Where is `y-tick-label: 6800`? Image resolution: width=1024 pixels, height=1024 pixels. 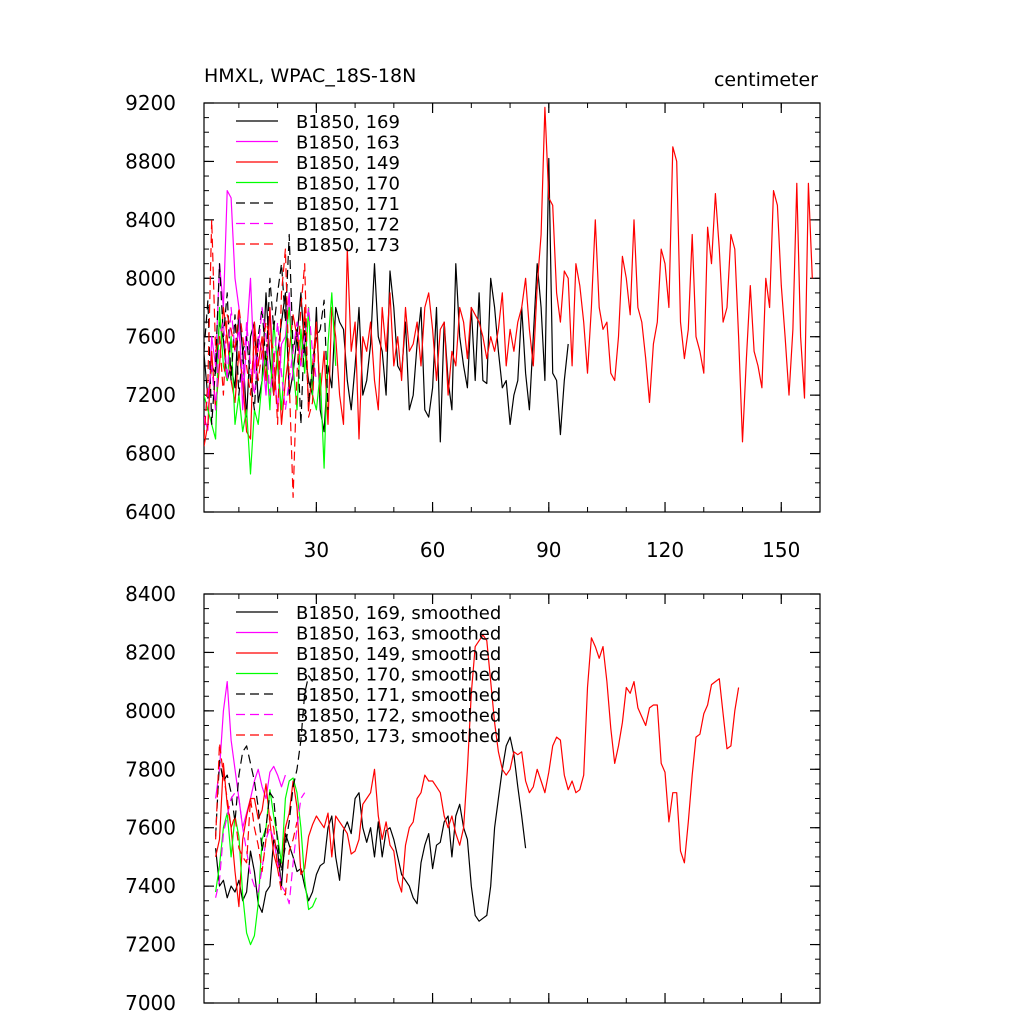 y-tick-label: 6800 is located at coordinates (150, 454).